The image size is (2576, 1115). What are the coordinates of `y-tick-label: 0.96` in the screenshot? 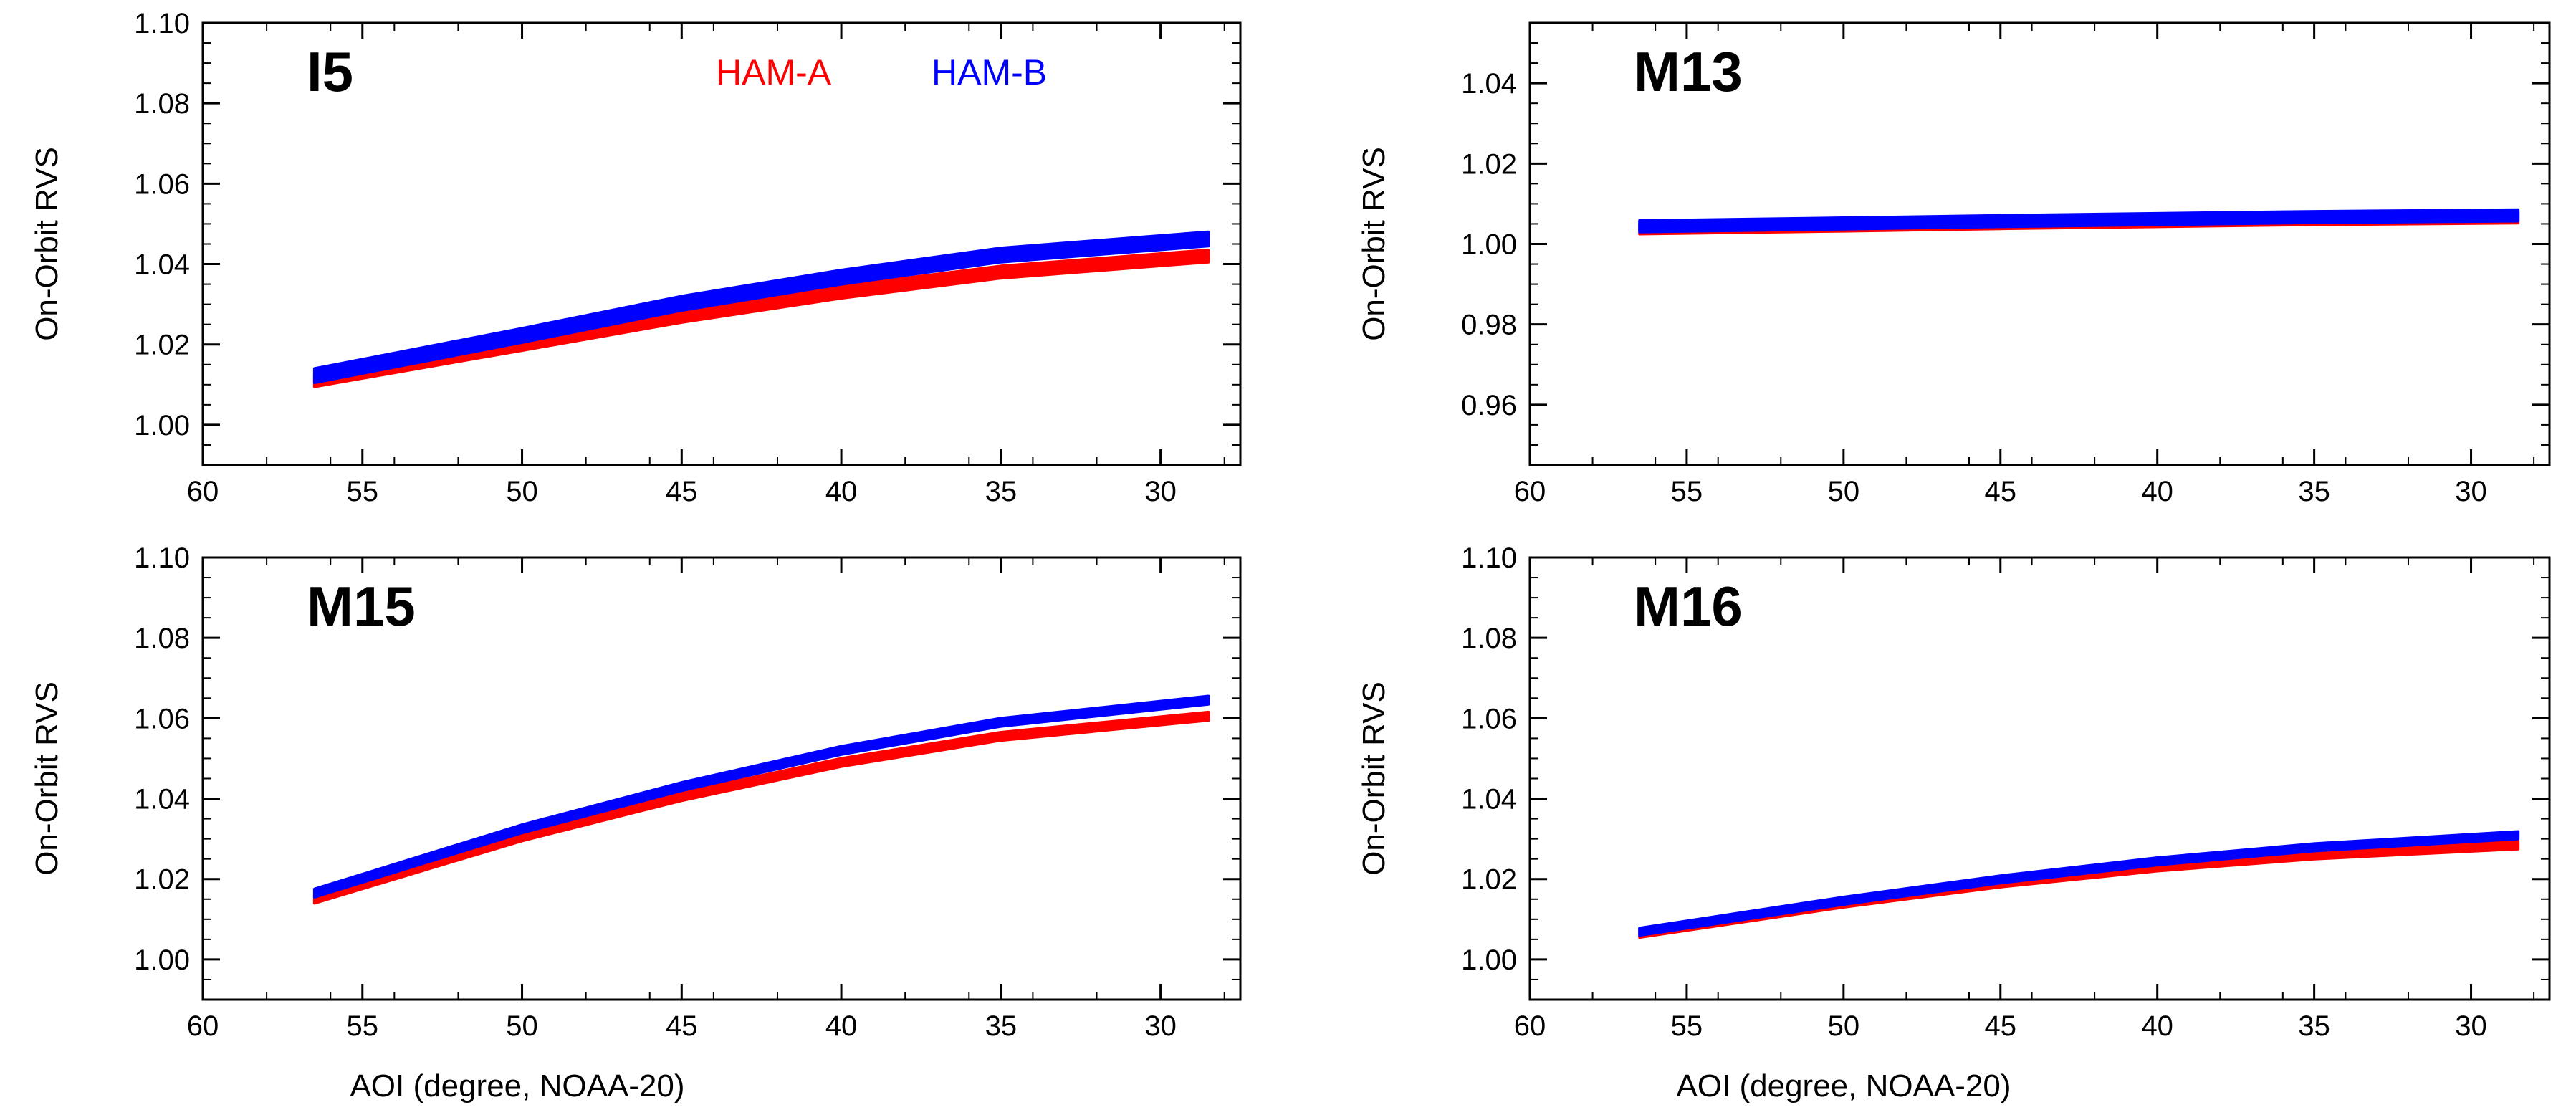 It's located at (1489, 405).